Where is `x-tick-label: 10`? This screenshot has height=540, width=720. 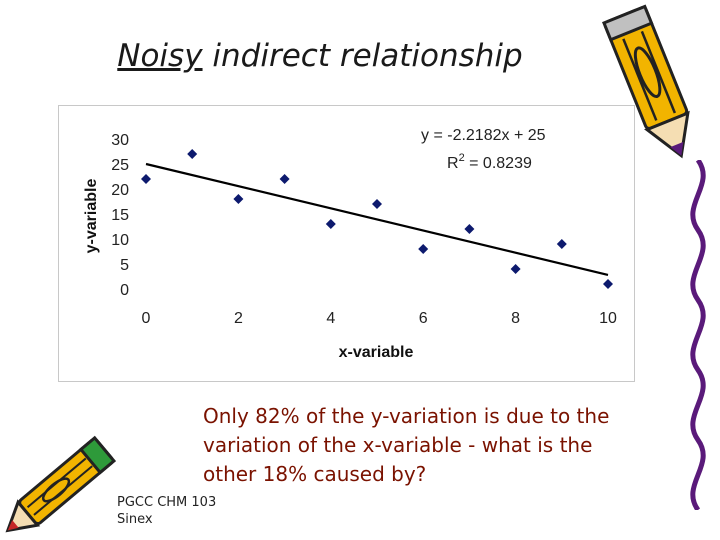 x-tick-label: 10 is located at coordinates (608, 318).